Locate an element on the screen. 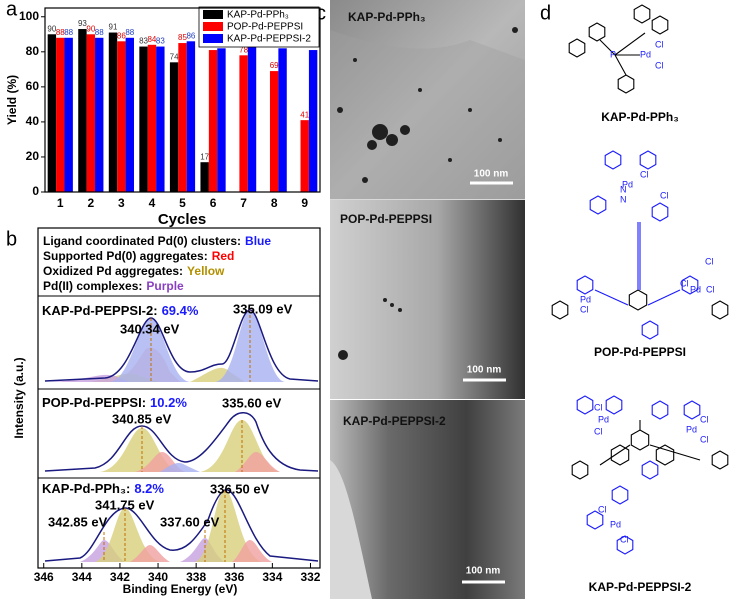 The height and width of the screenshot is (599, 749). panel-label: d is located at coordinates (545, 13).